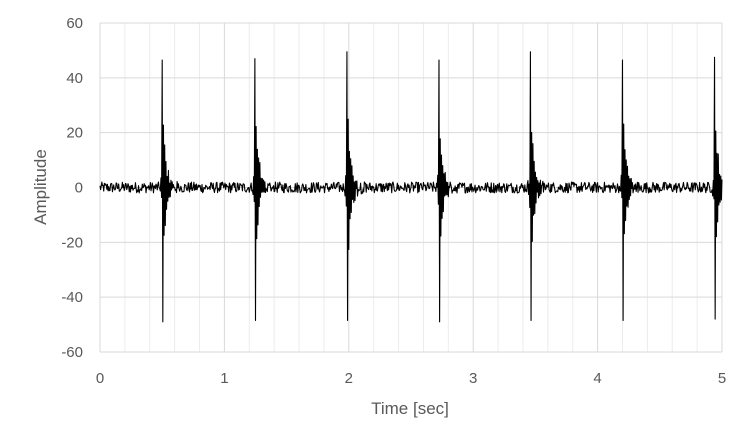  What do you see at coordinates (224, 378) in the screenshot?
I see `x-tick-label: 1` at bounding box center [224, 378].